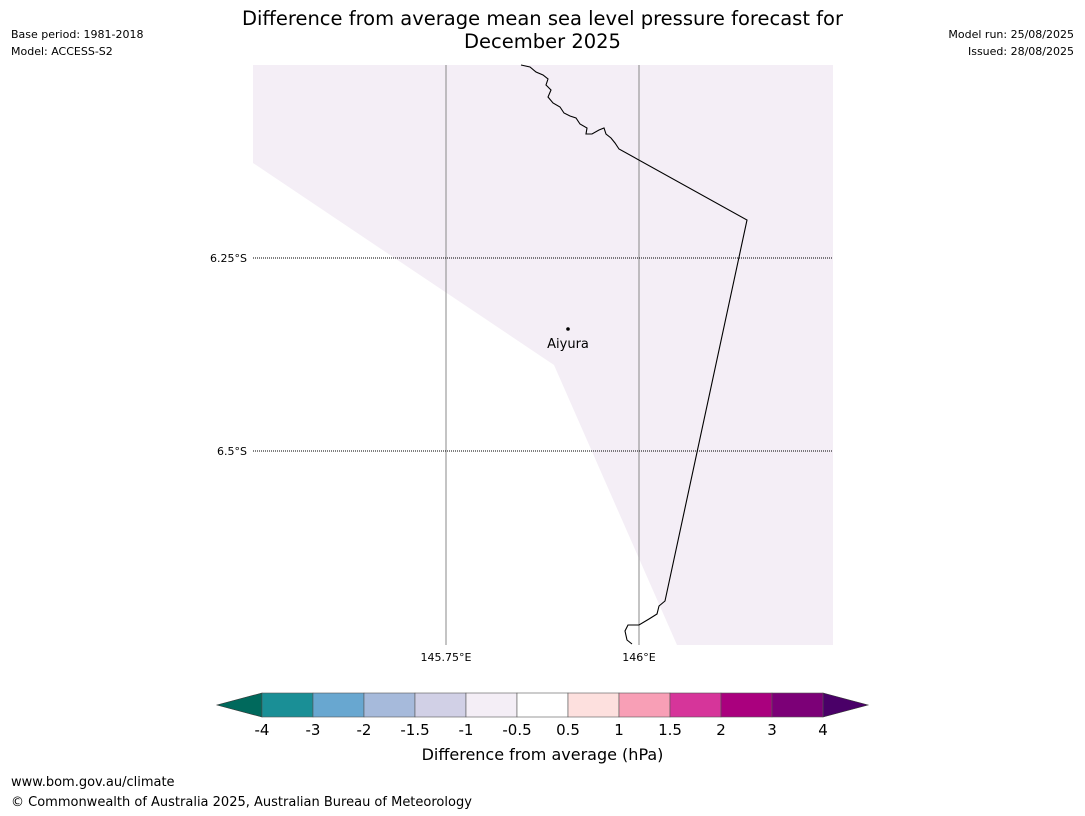 The image size is (1085, 816). I want to click on colorbar-label: Difference from average (hPa), so click(542, 754).